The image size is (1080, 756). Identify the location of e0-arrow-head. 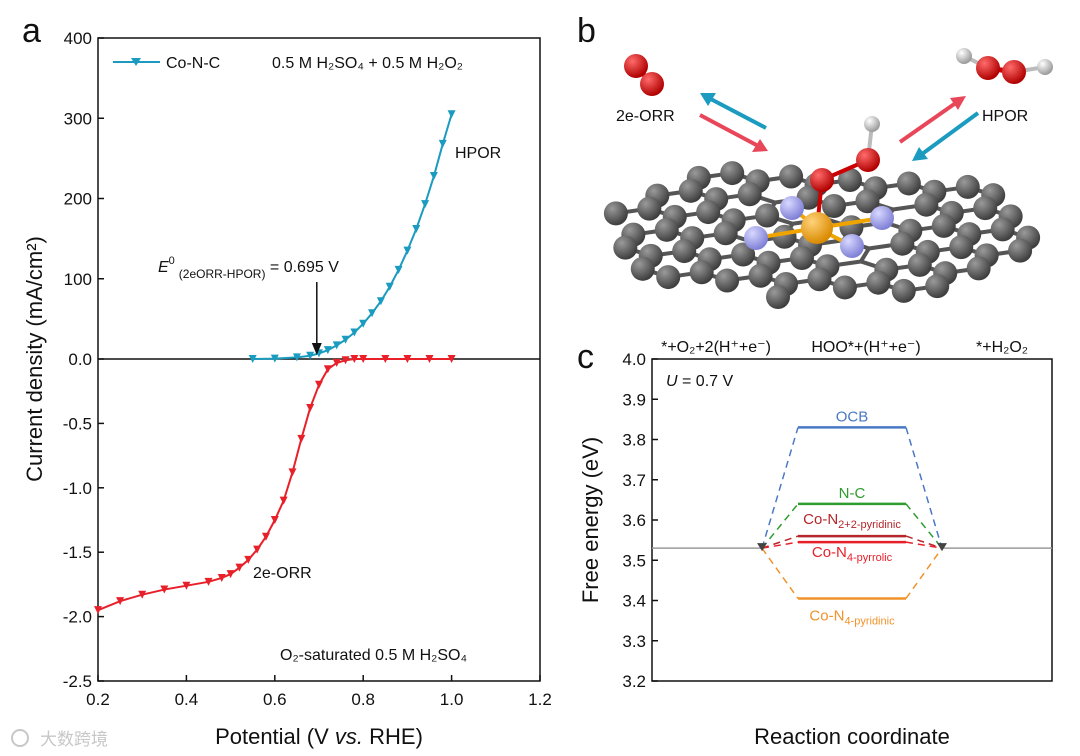
(316, 349).